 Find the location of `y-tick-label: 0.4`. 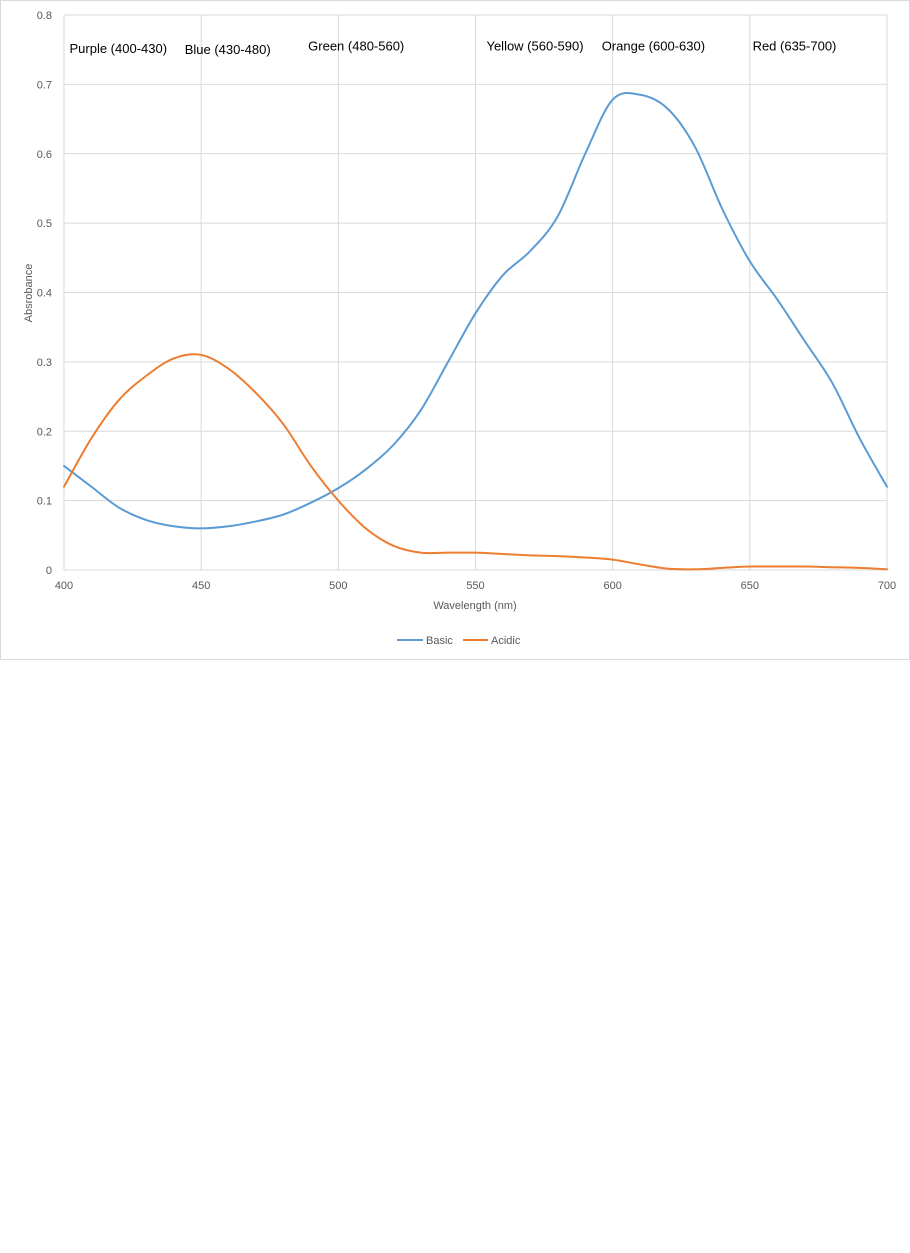

y-tick-label: 0.4 is located at coordinates (44, 294).